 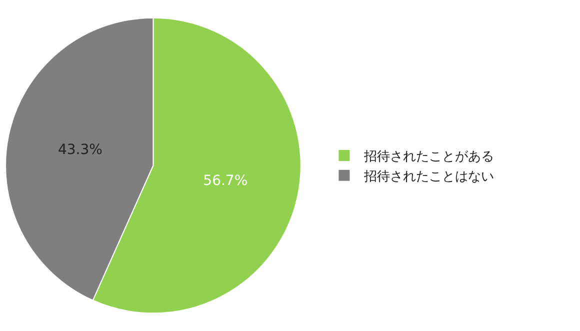 What do you see at coordinates (225, 180) in the screenshot?
I see `data-label: 56.7%` at bounding box center [225, 180].